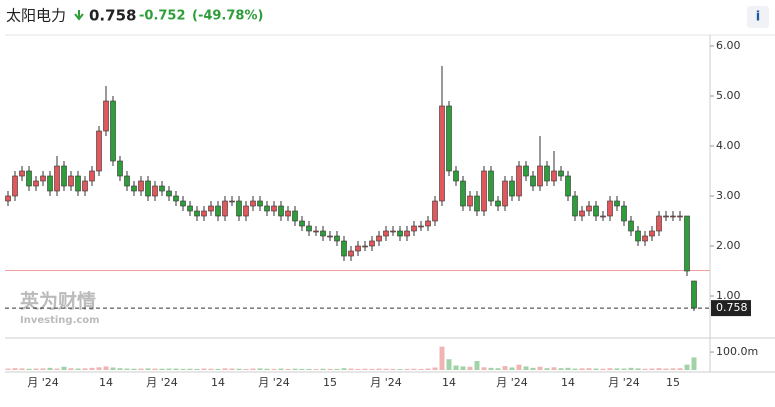 The image size is (775, 407). I want to click on watermark: Investing.com, so click(60, 320).